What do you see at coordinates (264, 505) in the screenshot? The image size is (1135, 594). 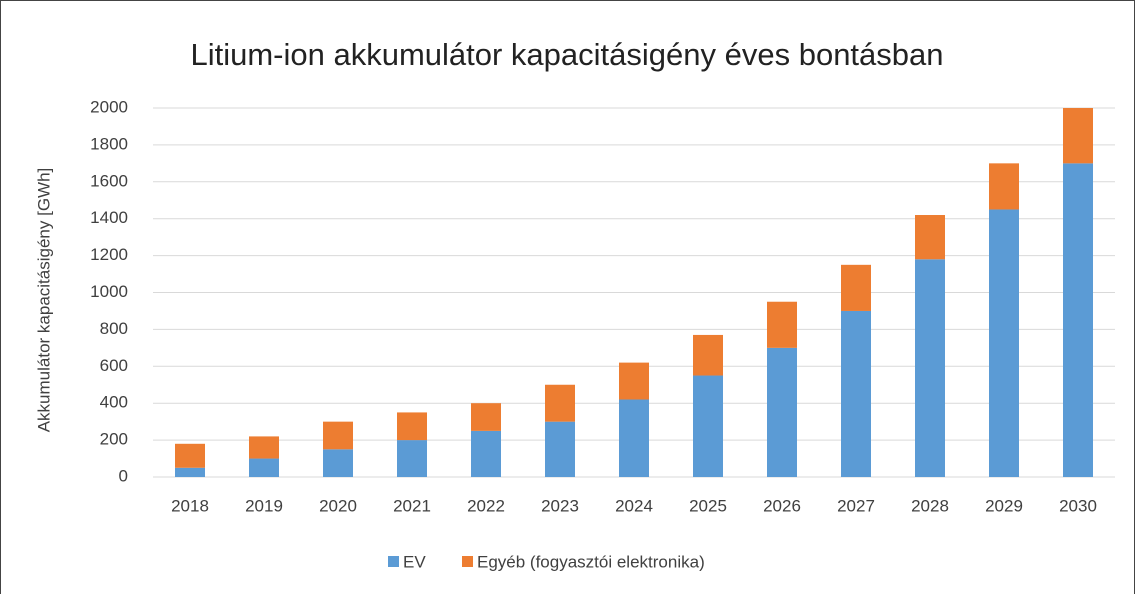 I see `x-tick-label: 2019` at bounding box center [264, 505].